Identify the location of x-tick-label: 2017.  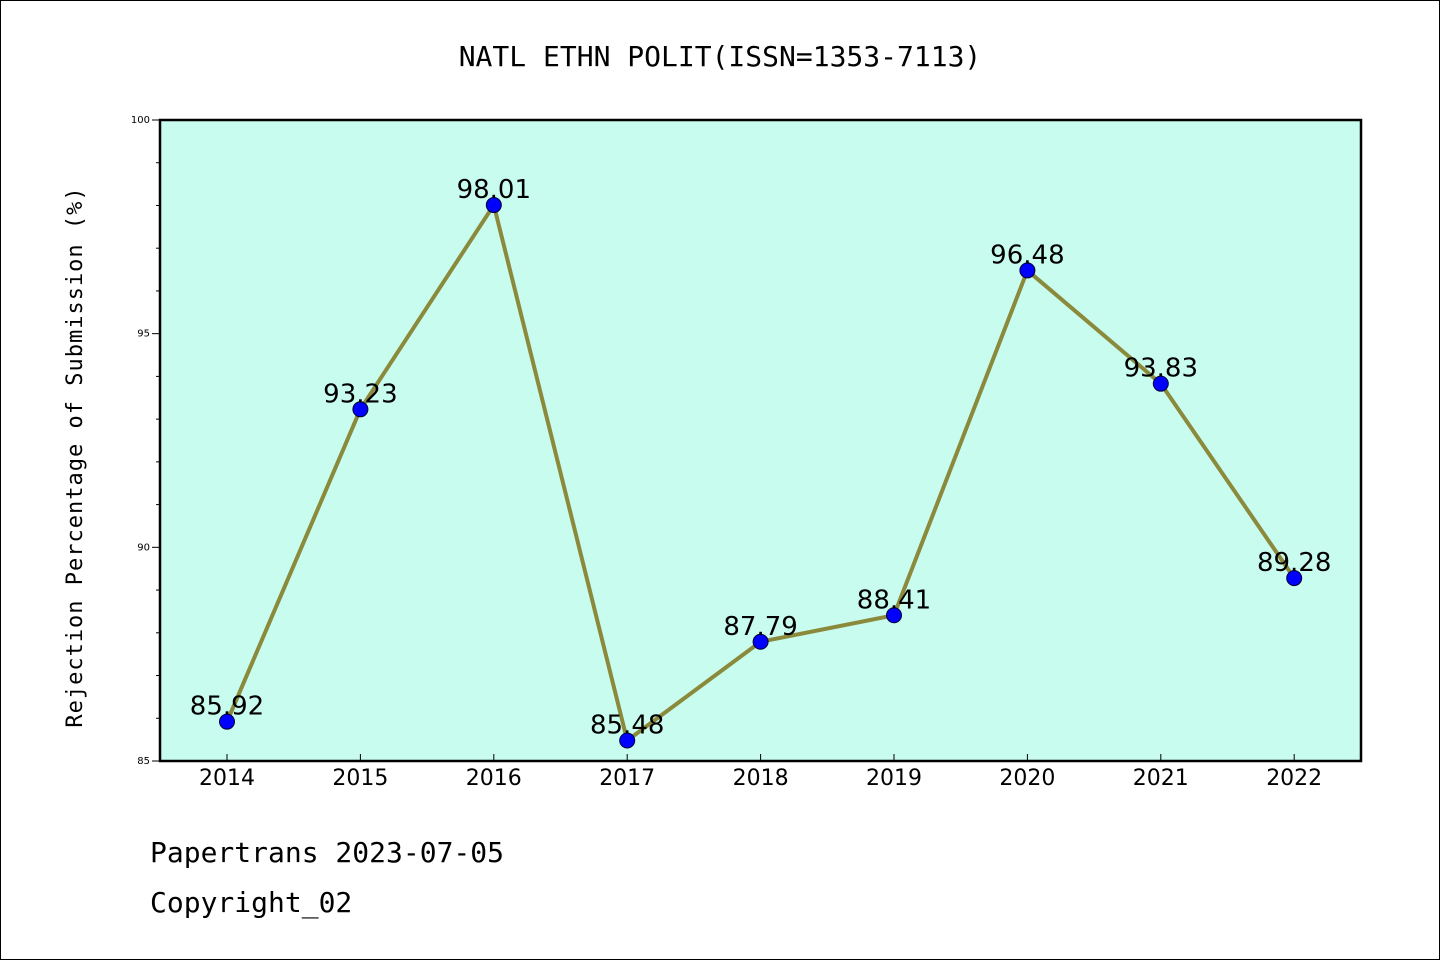
(627, 778).